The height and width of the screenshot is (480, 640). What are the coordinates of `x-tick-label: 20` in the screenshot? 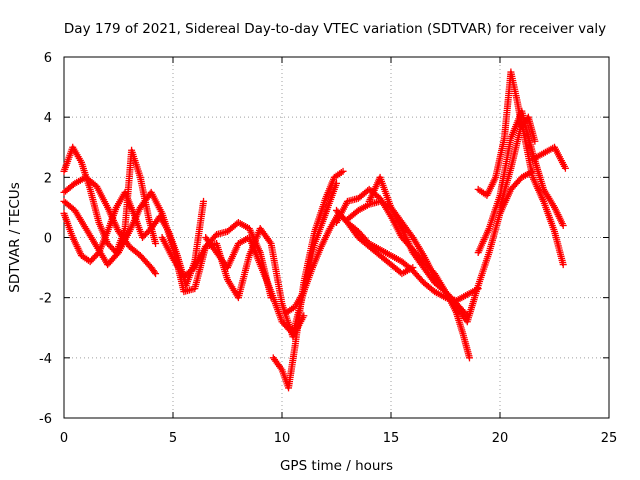 It's located at (500, 438).